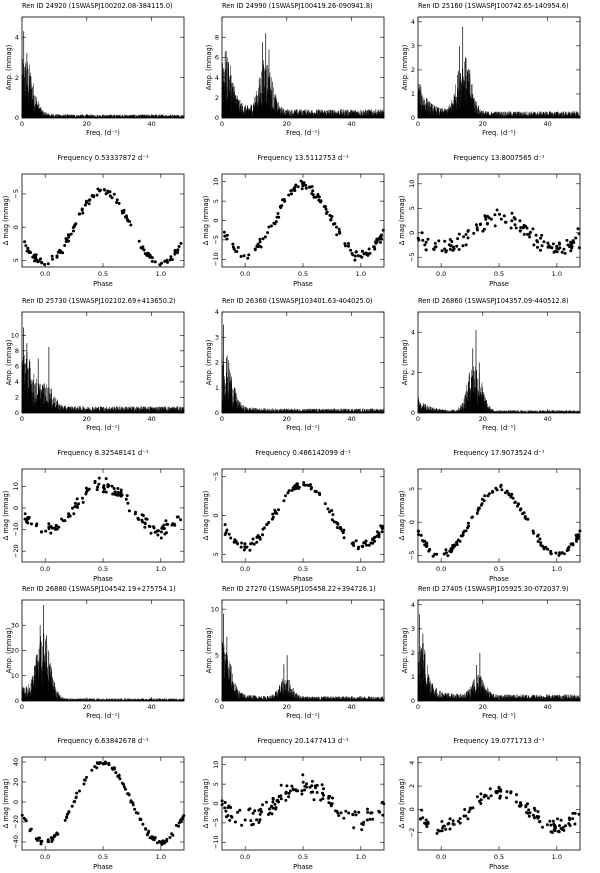  What do you see at coordinates (103, 274) in the screenshot?
I see `x-tick-label: 0.5` at bounding box center [103, 274].